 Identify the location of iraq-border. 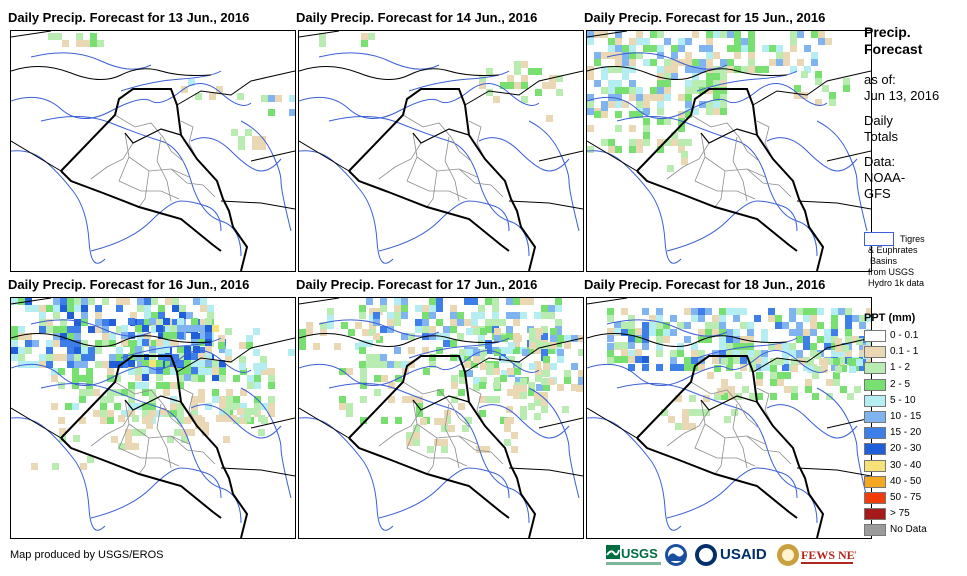
(730, 179).